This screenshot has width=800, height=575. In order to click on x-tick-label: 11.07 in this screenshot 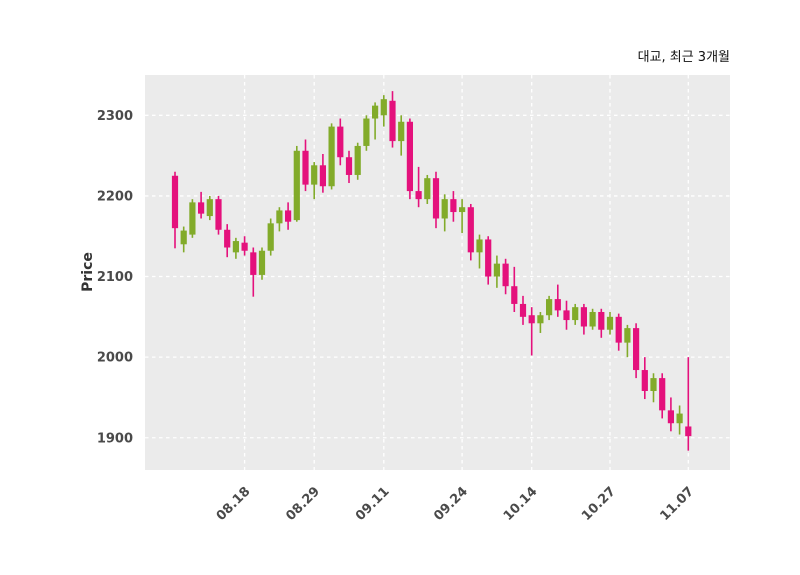, I will do `click(677, 504)`.